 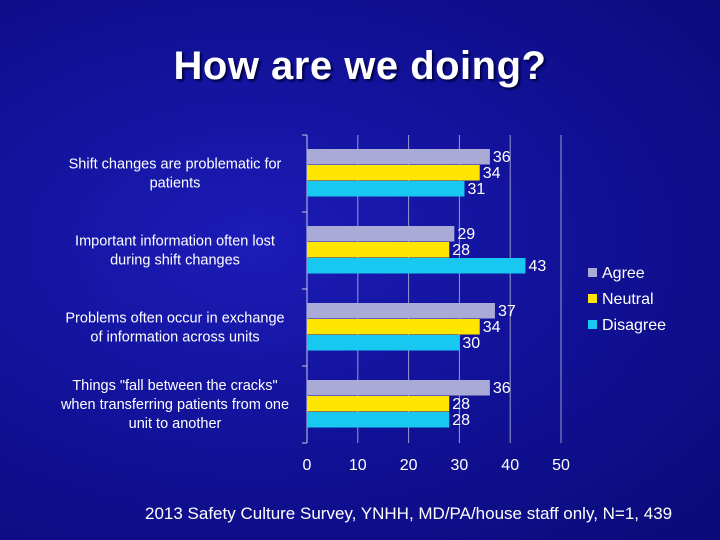 I want to click on data-label: 37, so click(x=507, y=311).